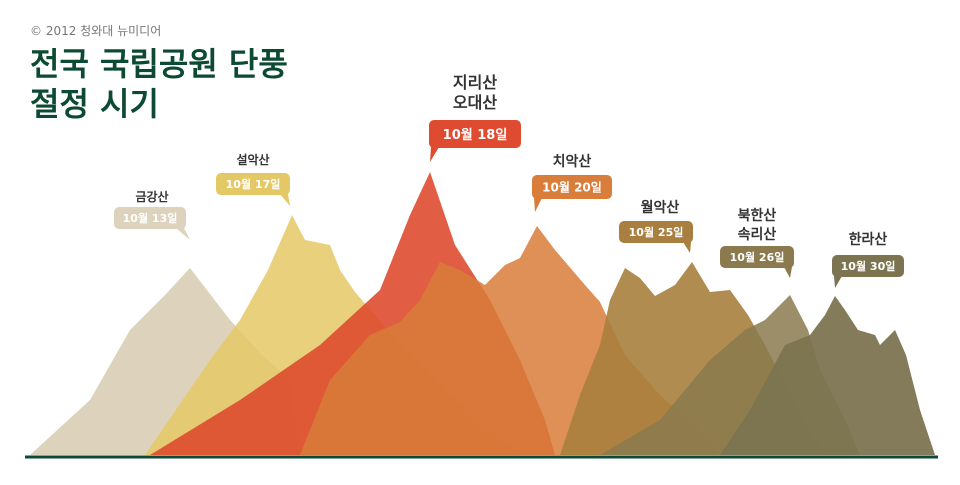 This screenshot has width=960, height=485. What do you see at coordinates (572, 161) in the screenshot?
I see `mountain-name-label: 치악산` at bounding box center [572, 161].